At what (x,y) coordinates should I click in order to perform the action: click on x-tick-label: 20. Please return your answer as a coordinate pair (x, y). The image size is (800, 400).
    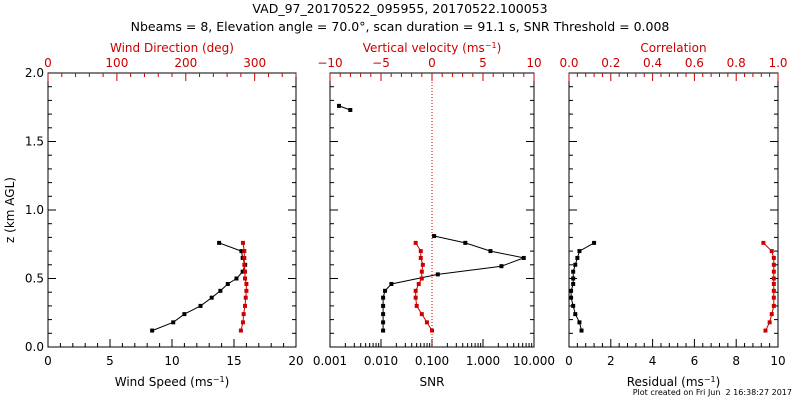
    Looking at the image, I should click on (295, 361).